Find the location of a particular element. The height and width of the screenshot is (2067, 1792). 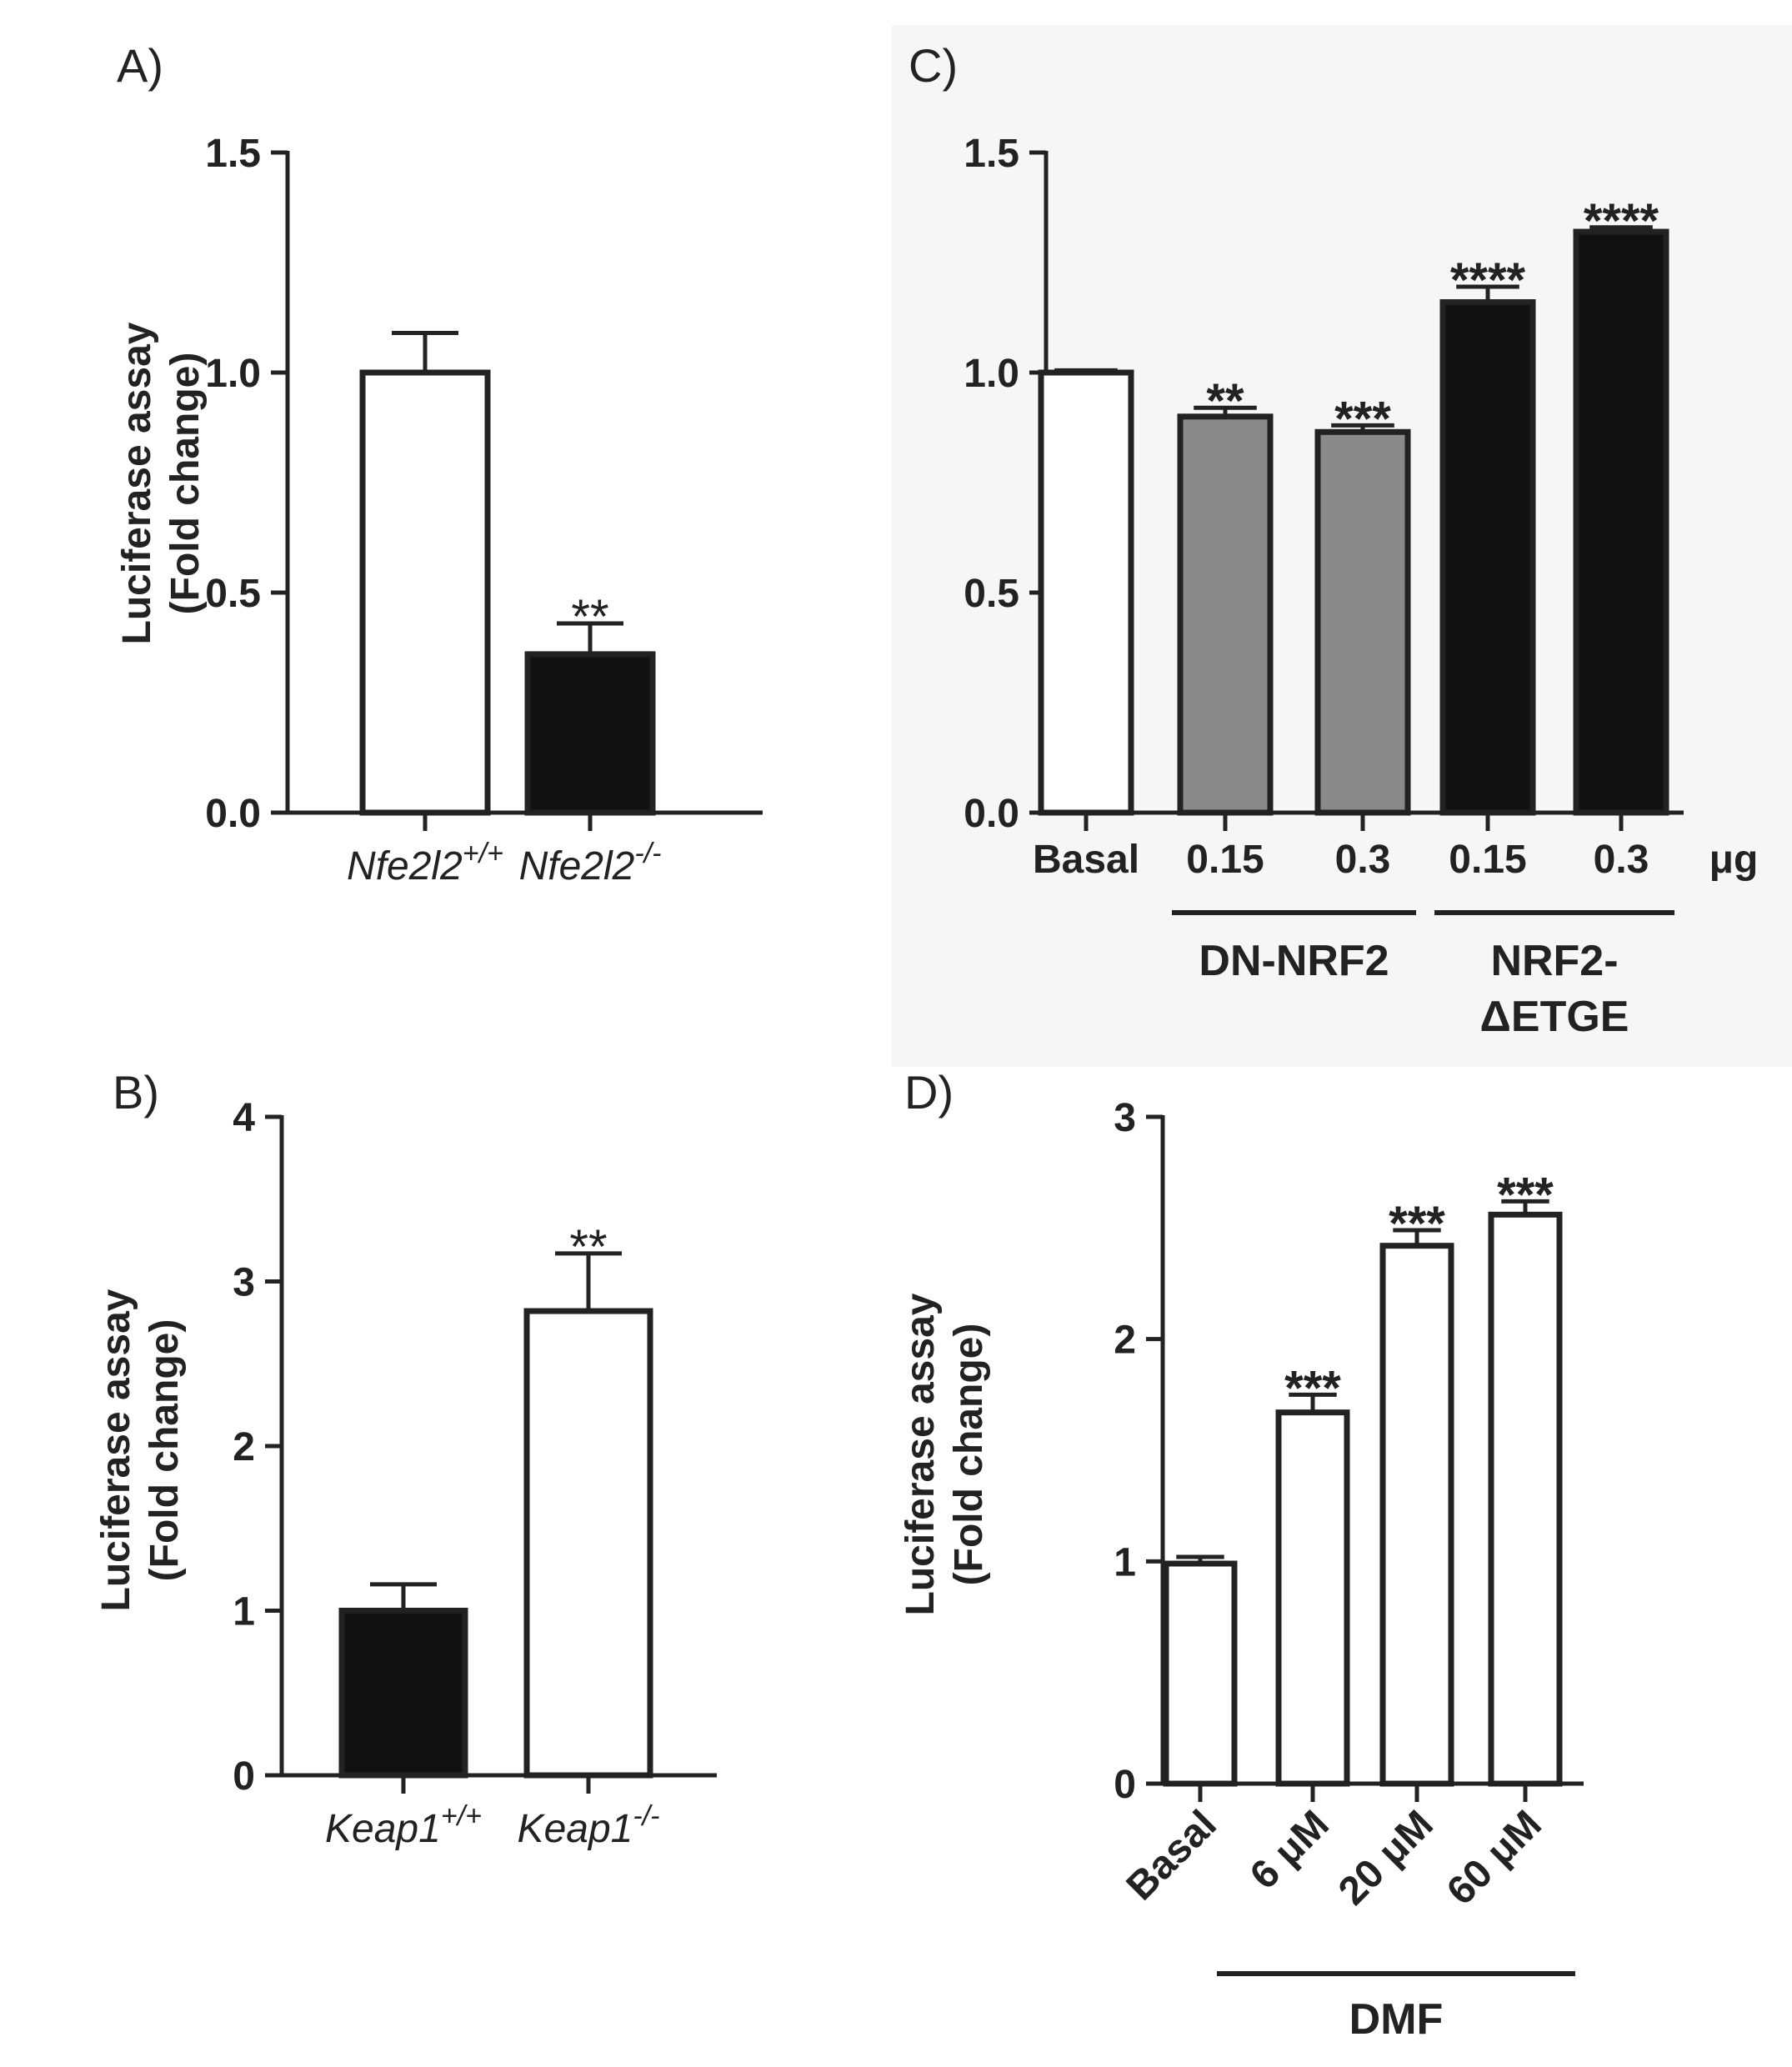

panel-letter: D) is located at coordinates (929, 1092).